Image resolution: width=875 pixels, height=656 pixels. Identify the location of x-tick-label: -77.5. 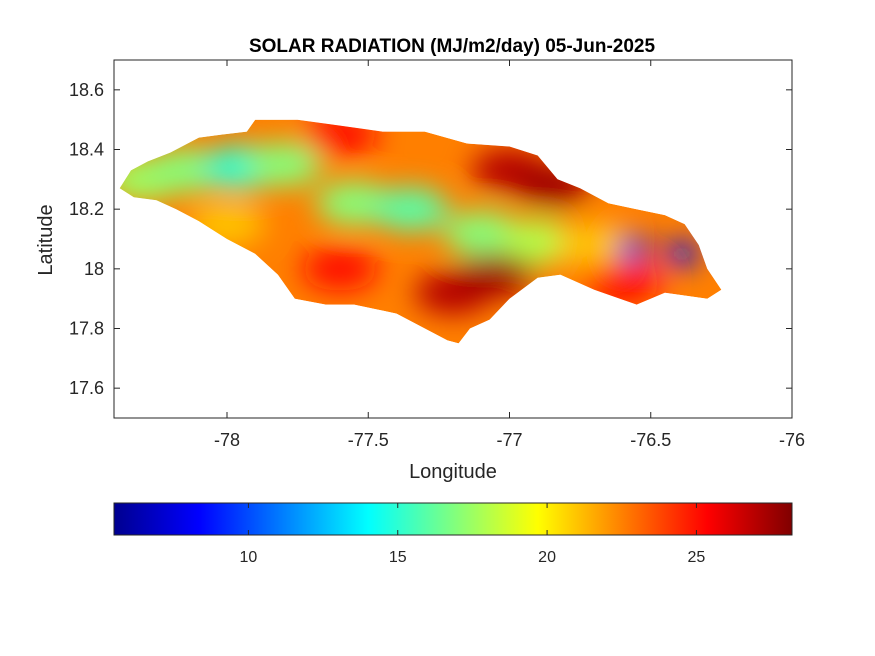
(368, 440).